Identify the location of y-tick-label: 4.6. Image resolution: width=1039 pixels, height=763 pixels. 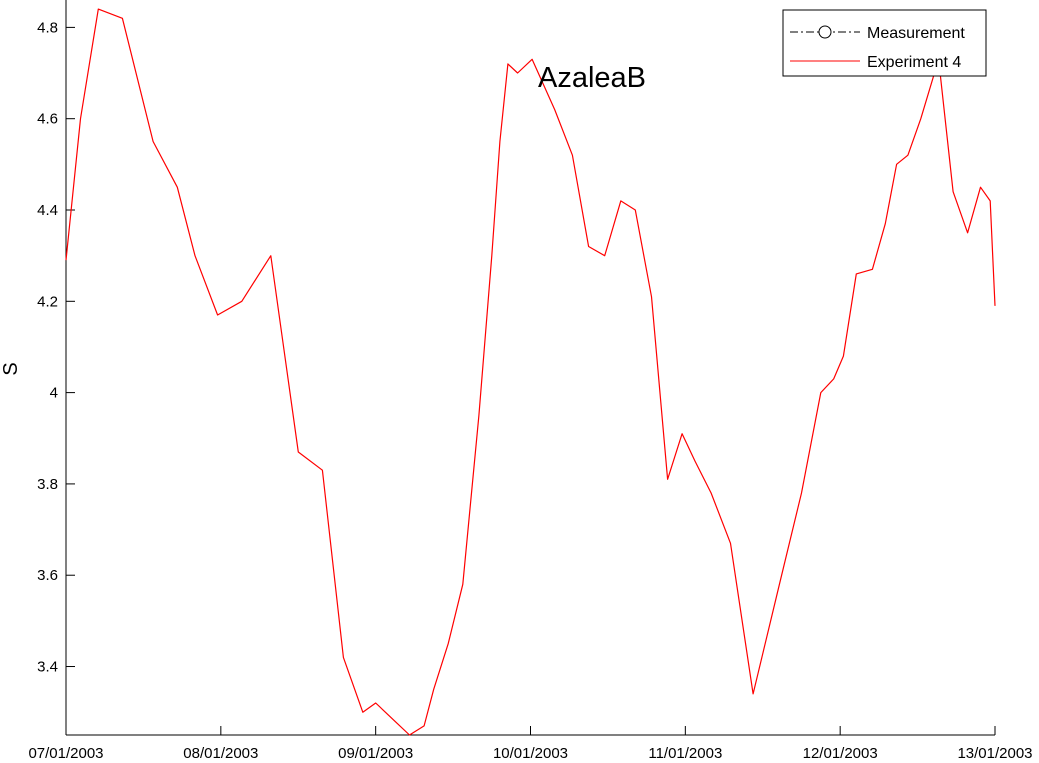
(47, 119).